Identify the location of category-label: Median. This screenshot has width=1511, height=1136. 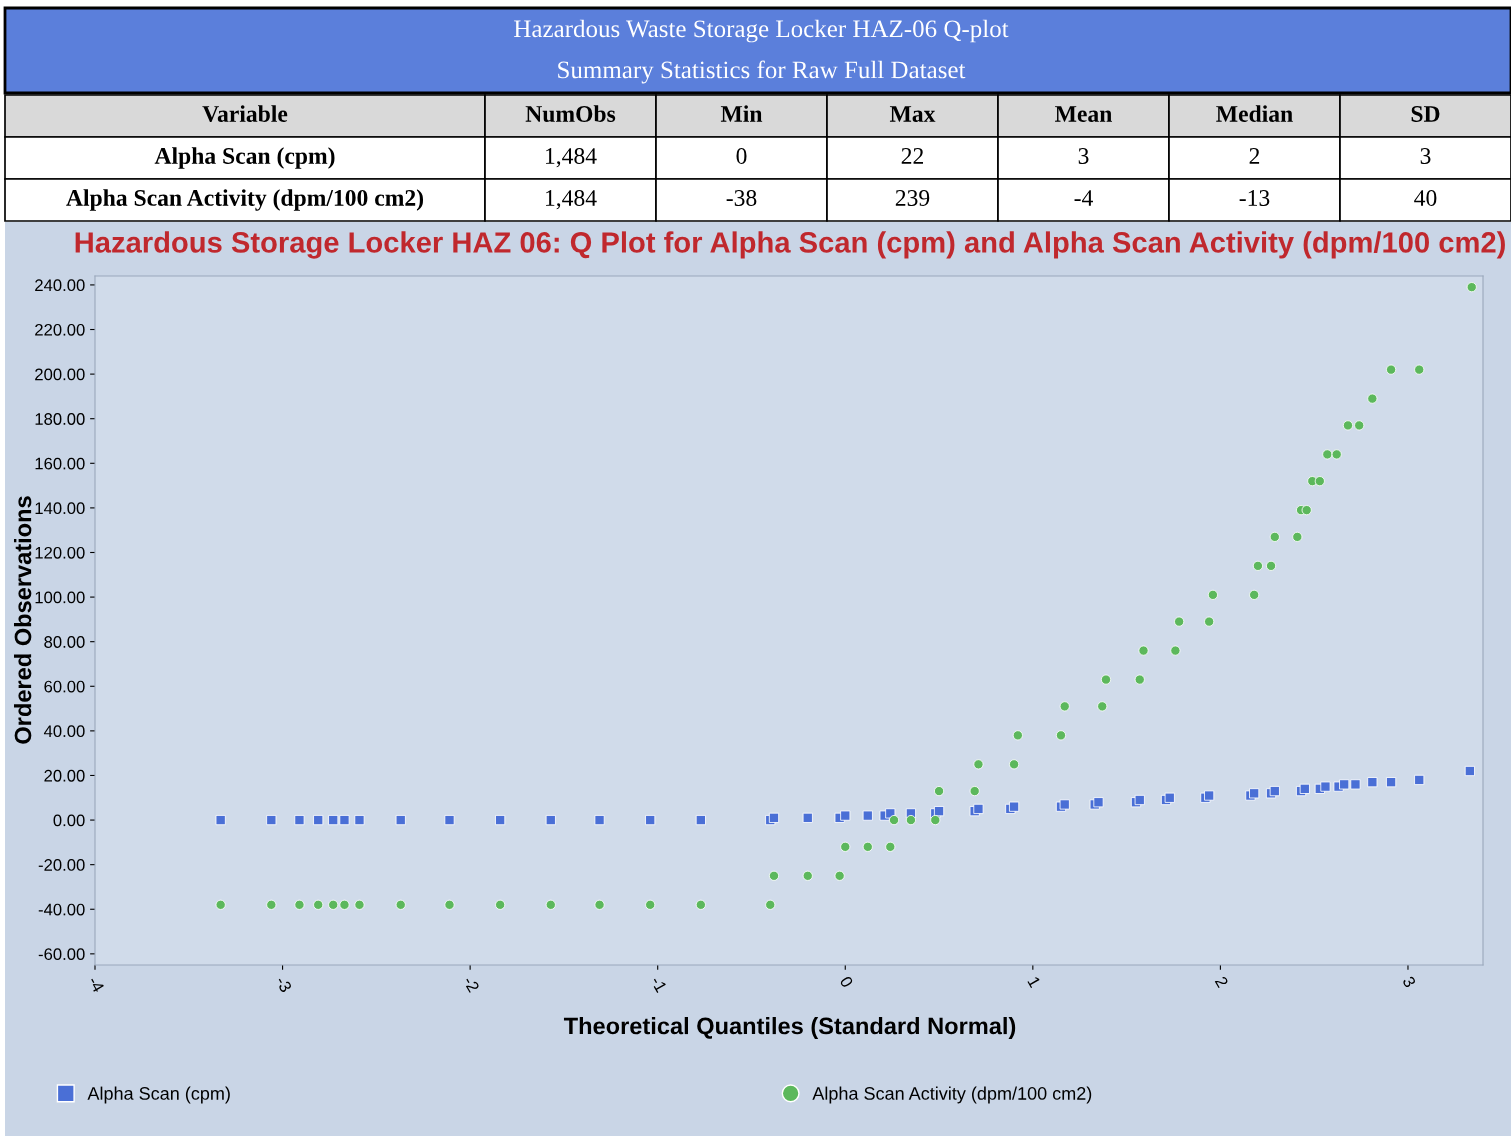
(1254, 113).